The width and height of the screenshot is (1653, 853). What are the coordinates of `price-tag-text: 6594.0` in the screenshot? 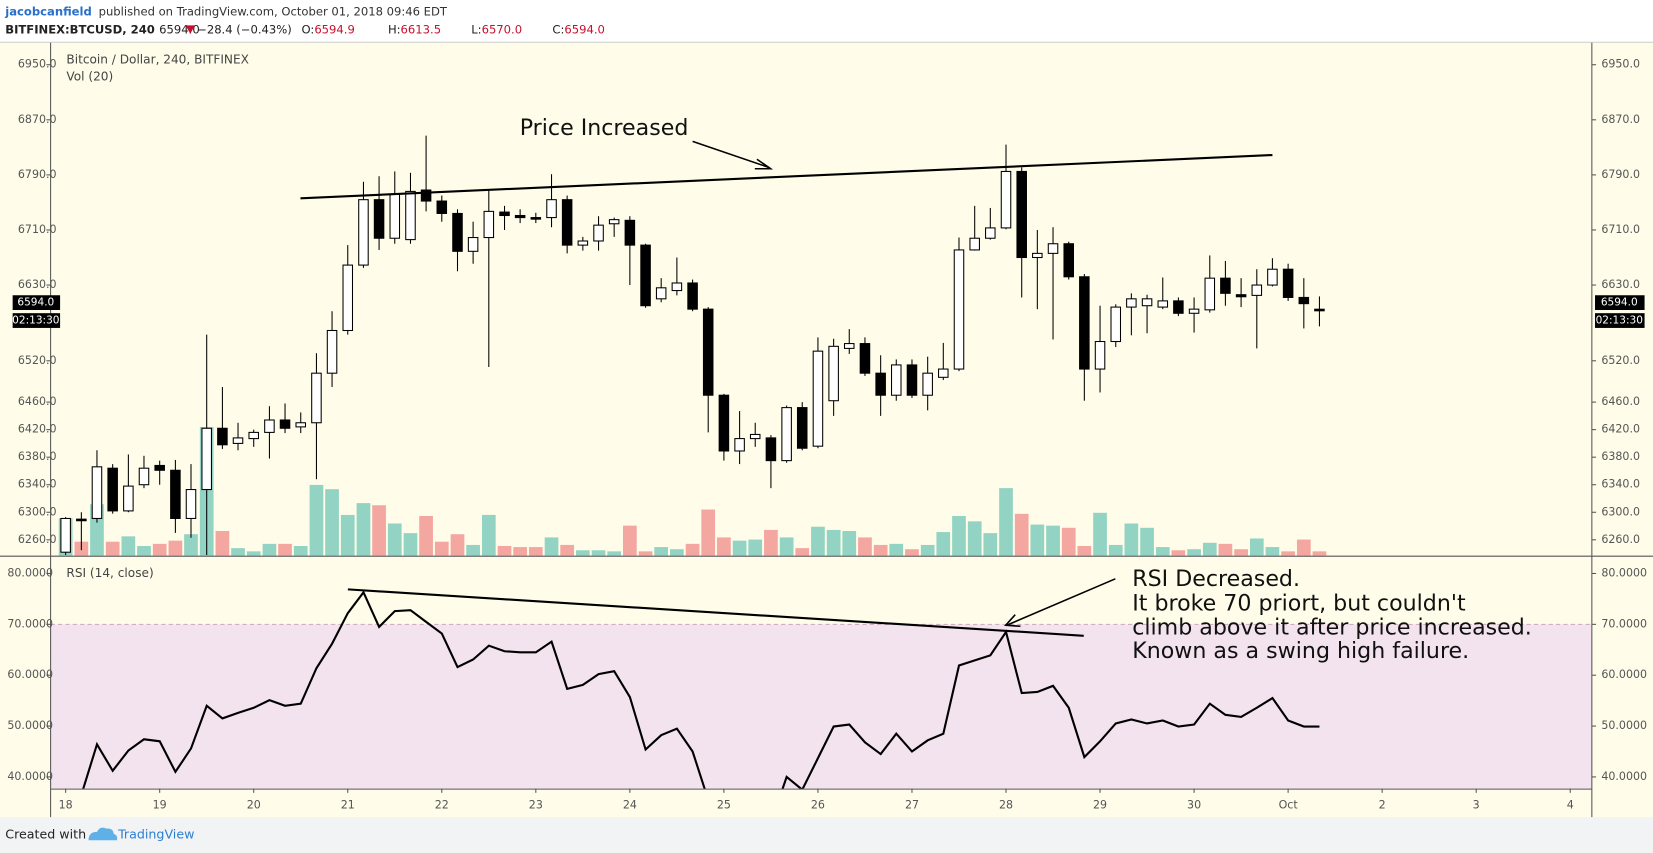 It's located at (35, 303).